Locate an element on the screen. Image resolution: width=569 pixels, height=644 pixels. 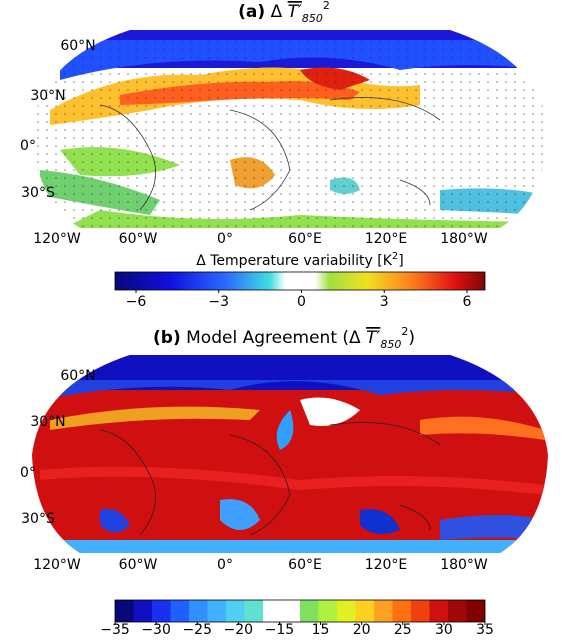
colorbar-label-sup: 2 is located at coordinates (395, 256).